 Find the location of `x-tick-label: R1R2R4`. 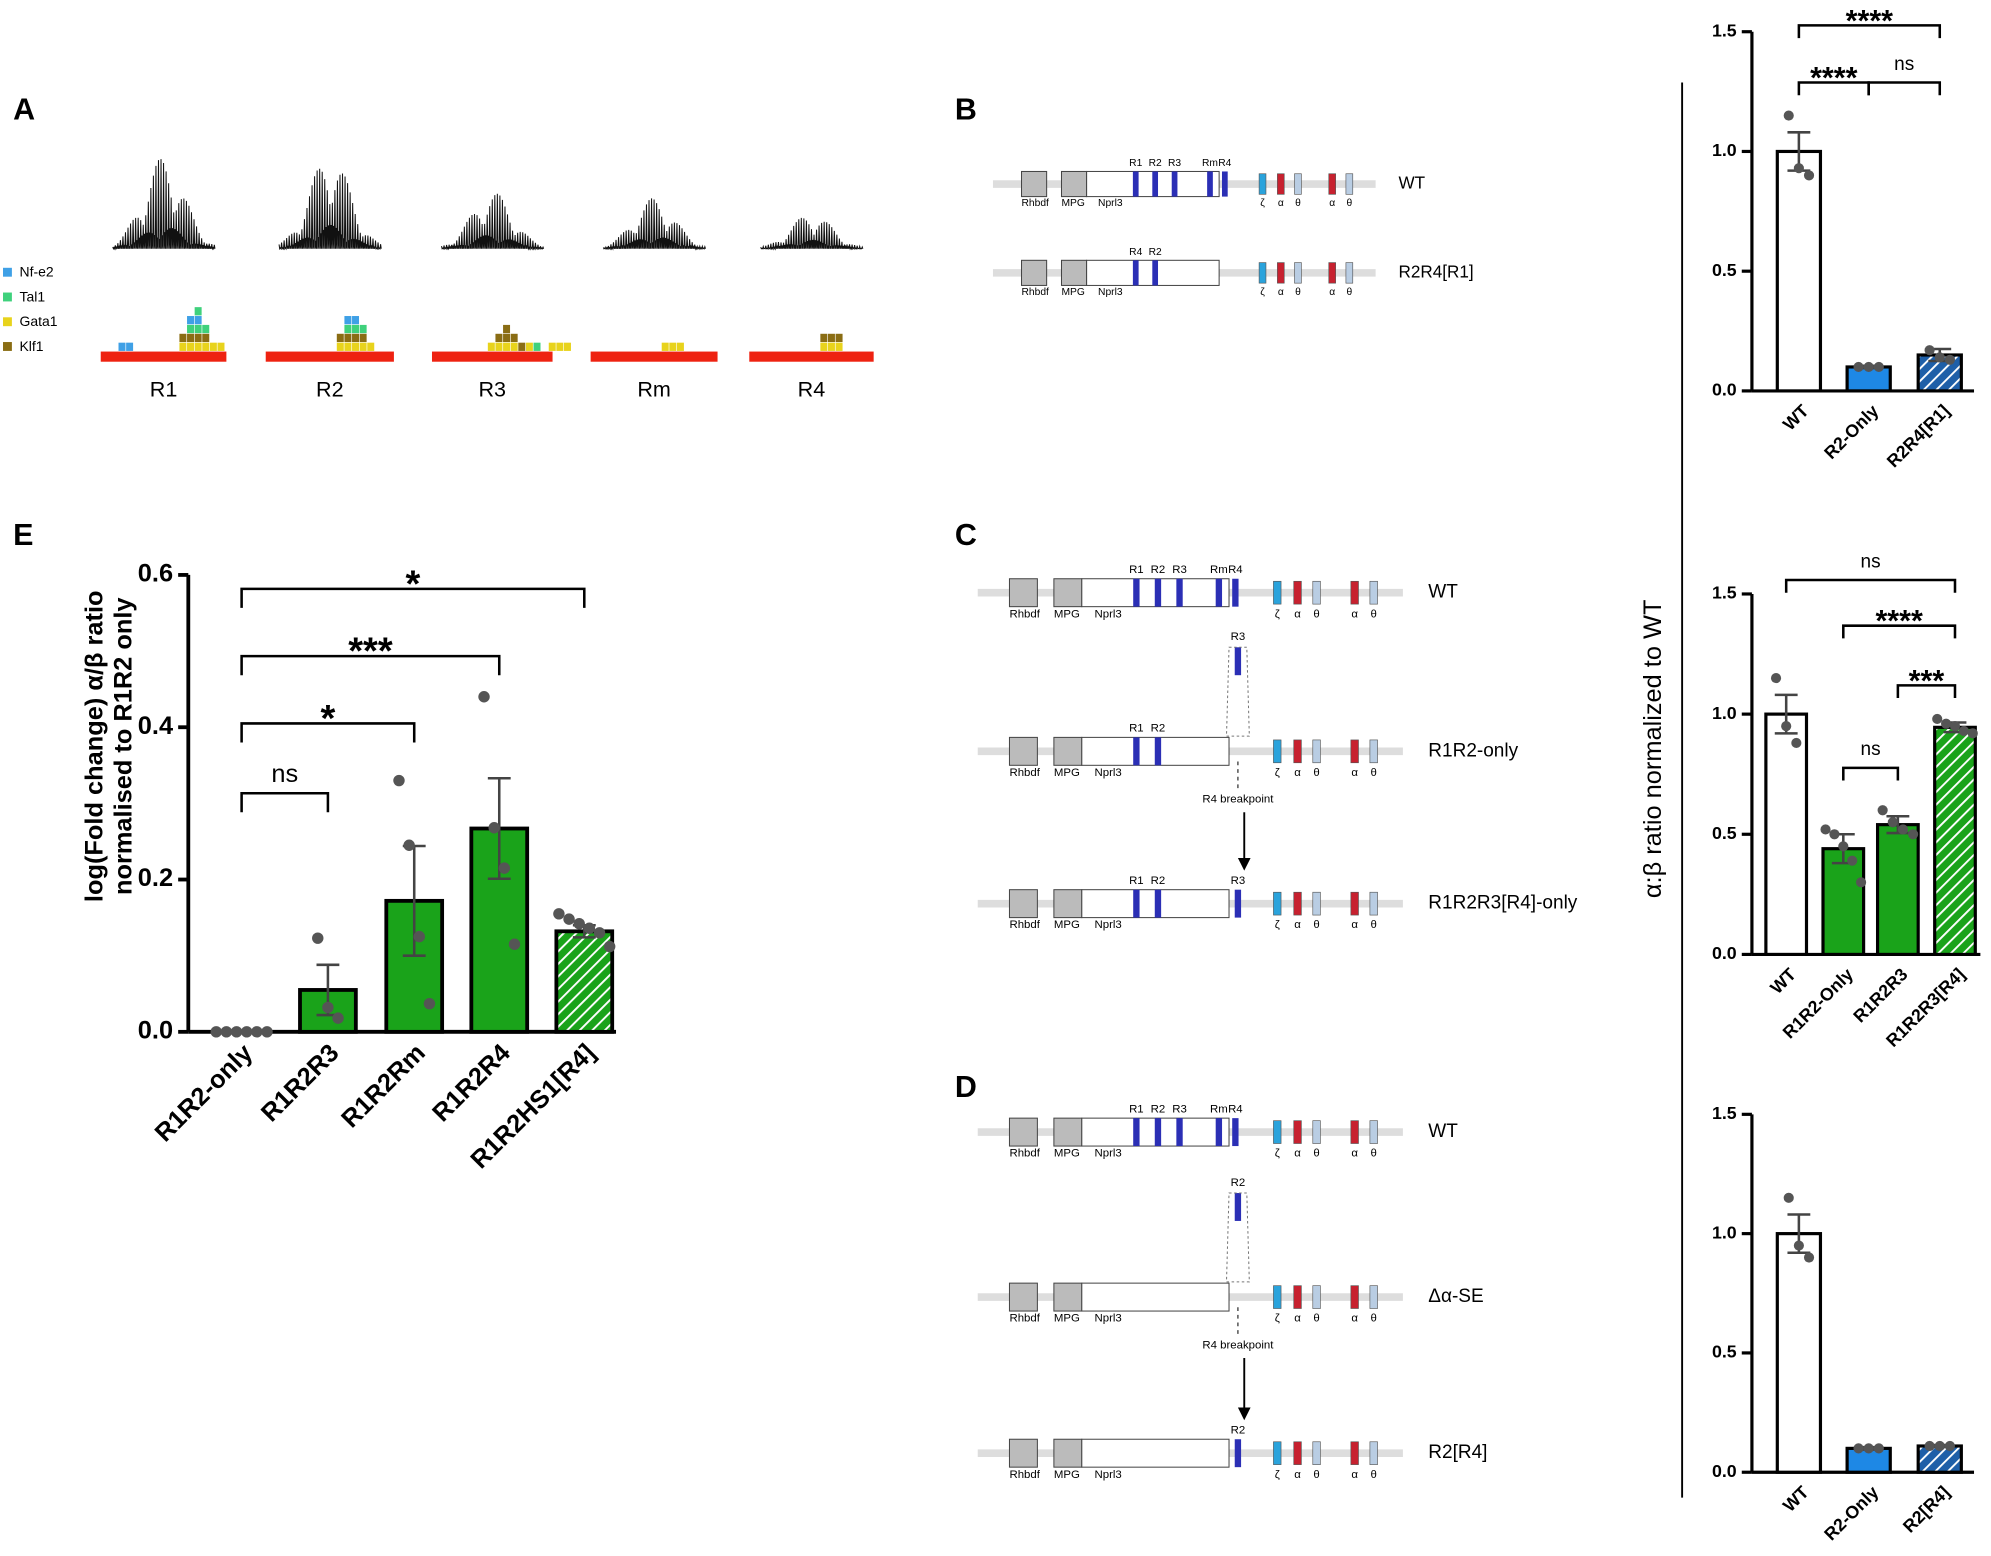

x-tick-label: R1R2R4 is located at coordinates (471, 1083).